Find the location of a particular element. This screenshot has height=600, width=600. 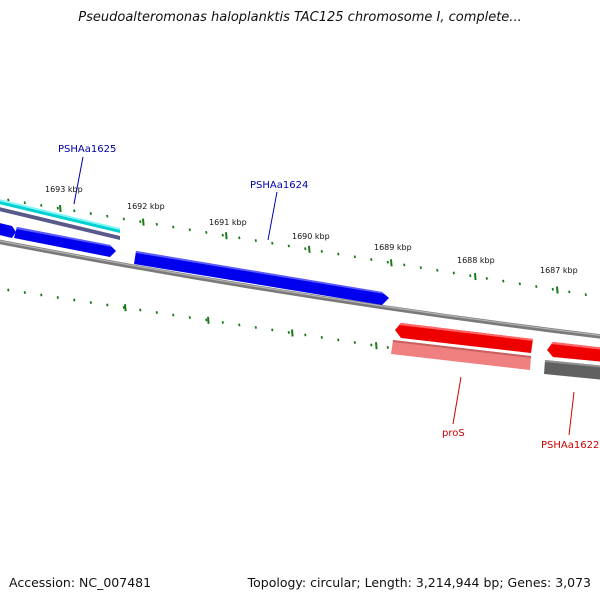

tick-label: 1688 kbp is located at coordinates (476, 260).